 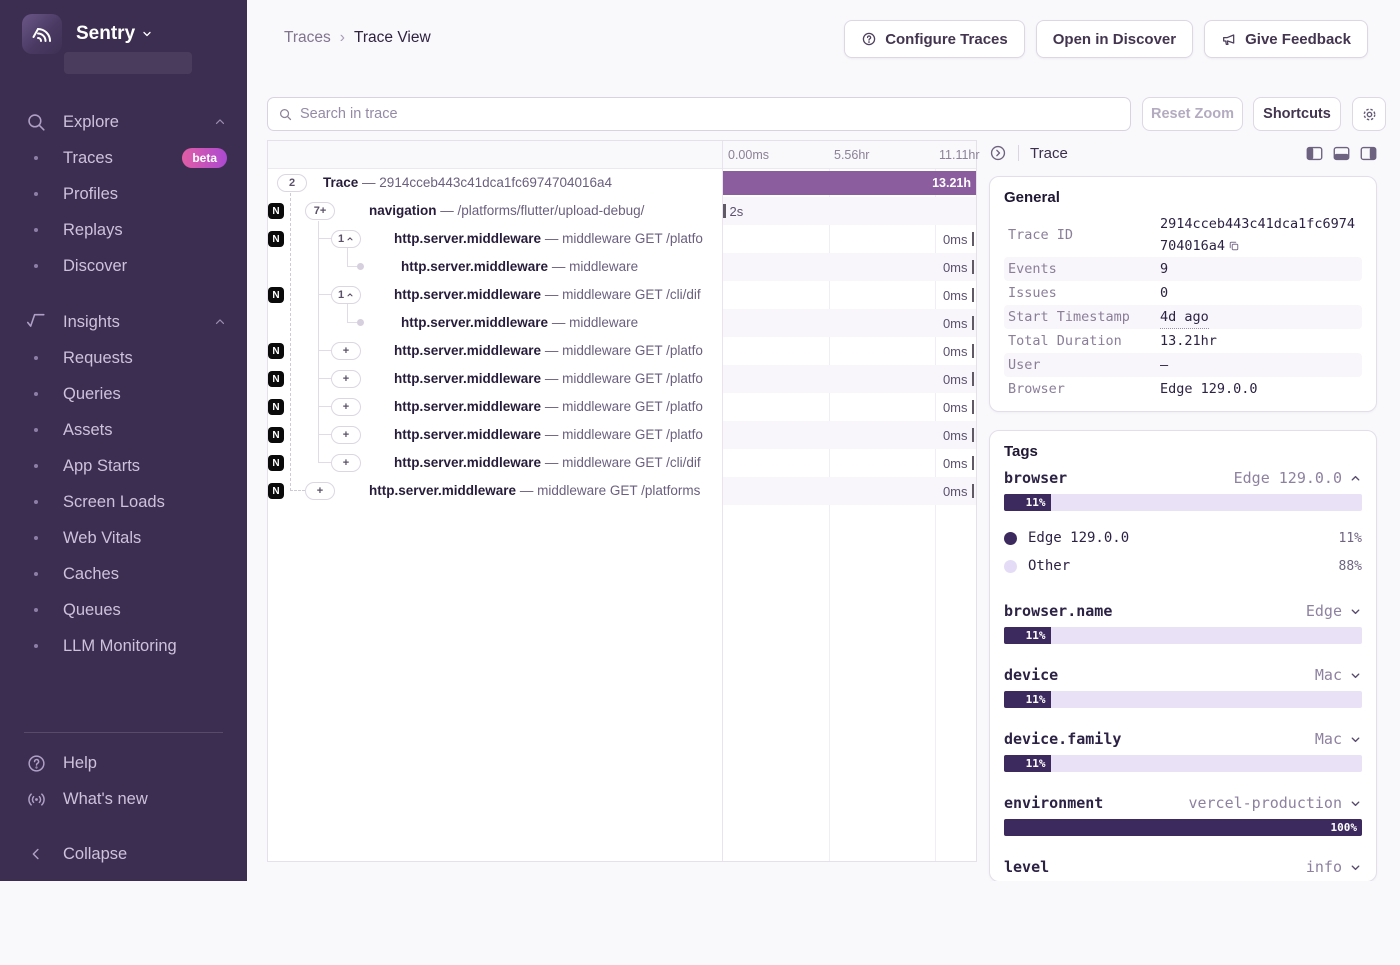 I want to click on tag-value-toggle: info, so click(x=1334, y=867).